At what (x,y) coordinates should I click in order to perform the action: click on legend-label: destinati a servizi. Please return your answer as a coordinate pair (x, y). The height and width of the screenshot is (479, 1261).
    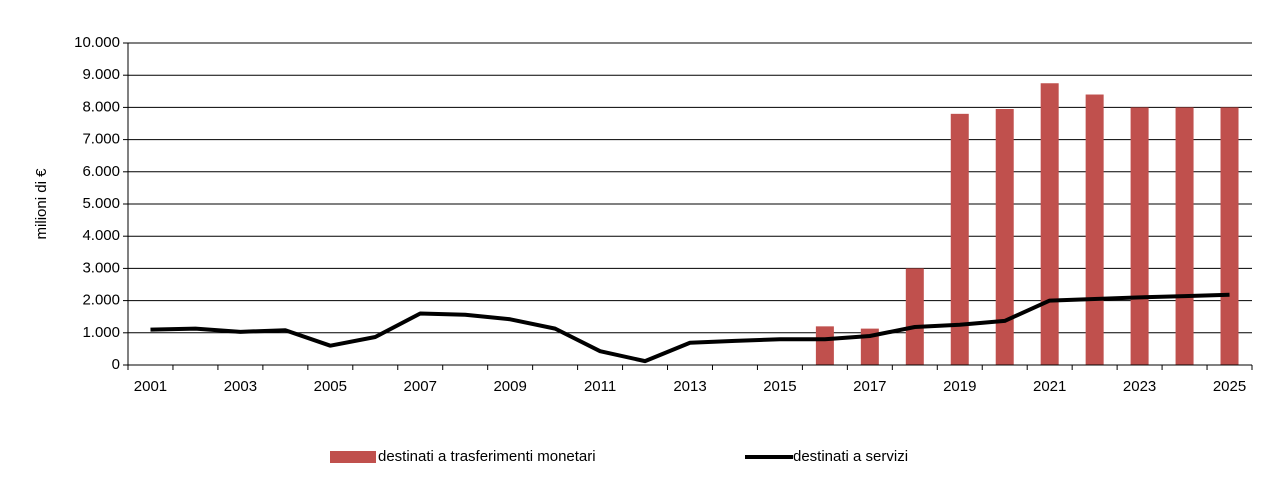
    Looking at the image, I should click on (850, 456).